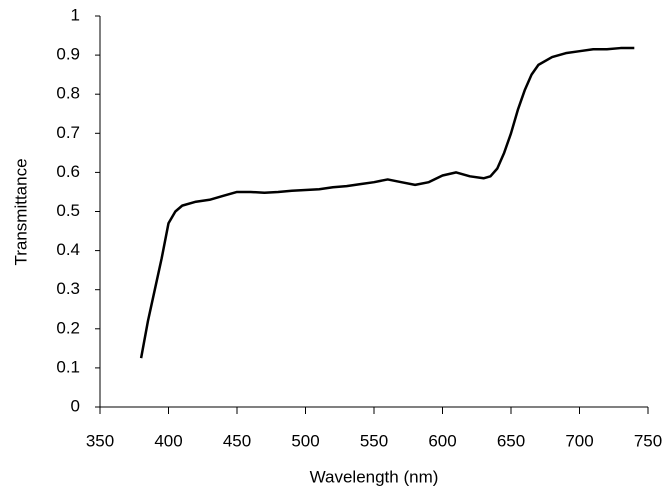 The image size is (670, 492). What do you see at coordinates (68, 93) in the screenshot?
I see `y-tick-label: 0.8` at bounding box center [68, 93].